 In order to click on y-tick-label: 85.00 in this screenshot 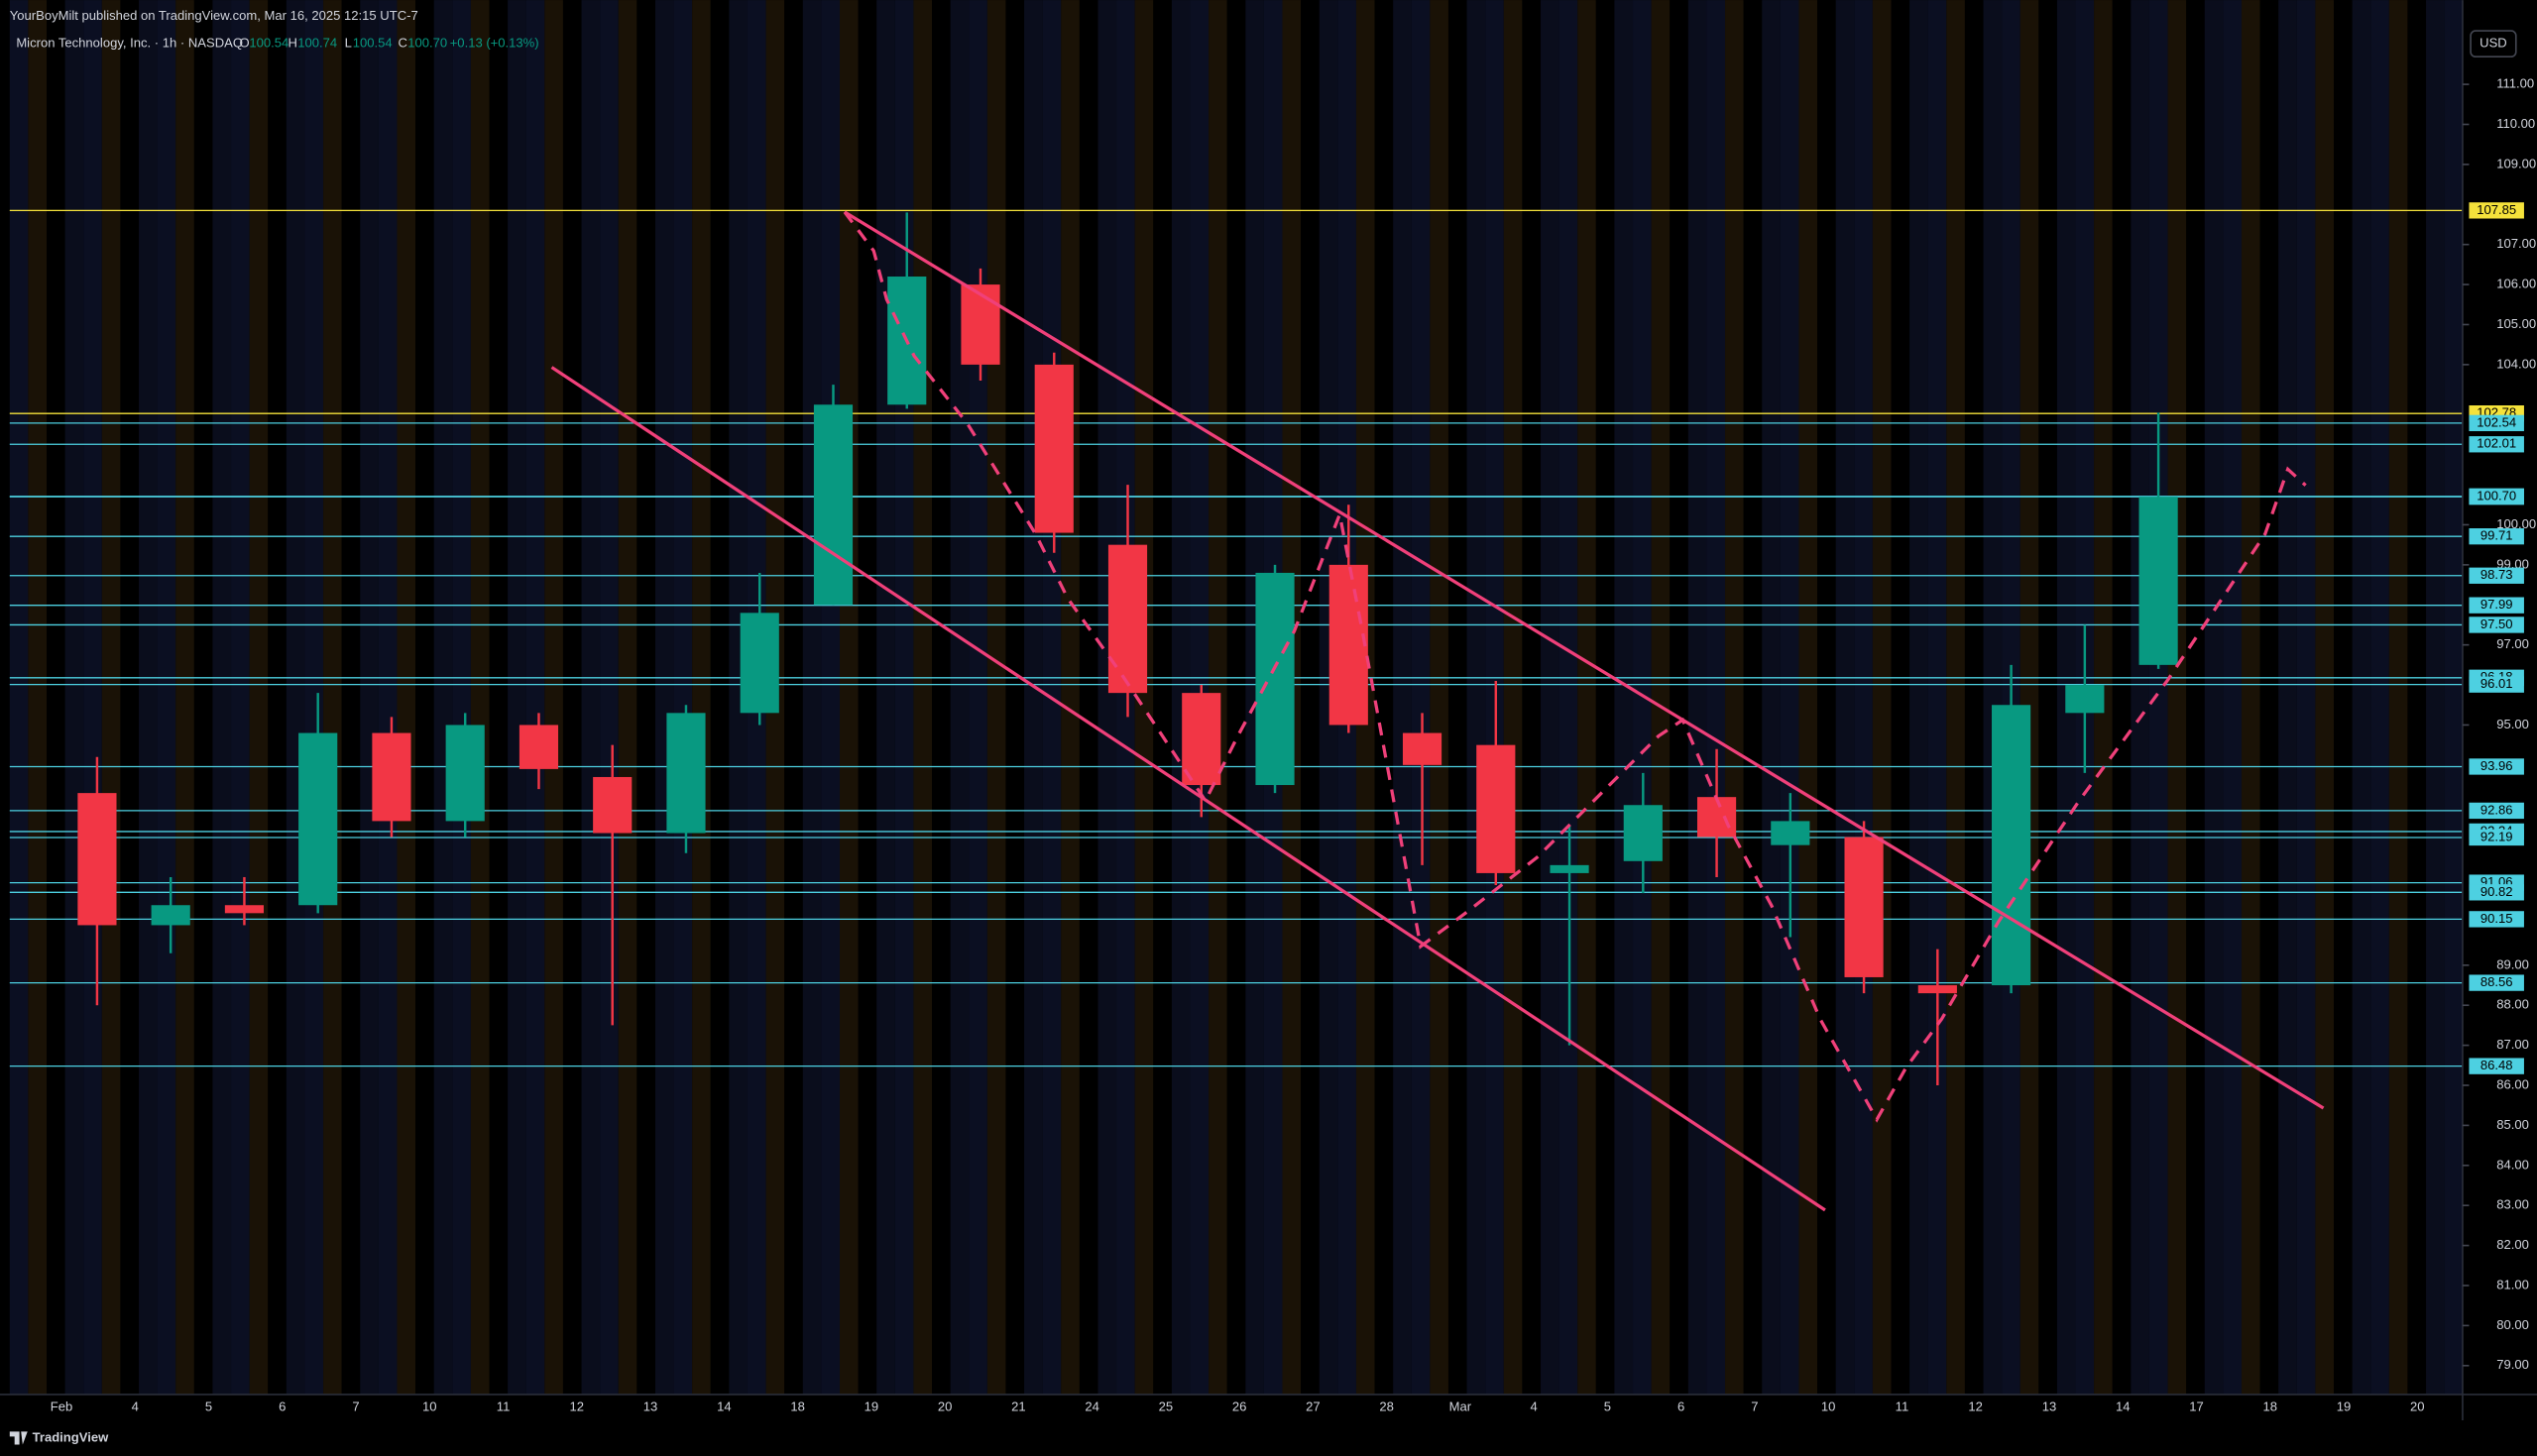, I will do `click(2512, 1124)`.